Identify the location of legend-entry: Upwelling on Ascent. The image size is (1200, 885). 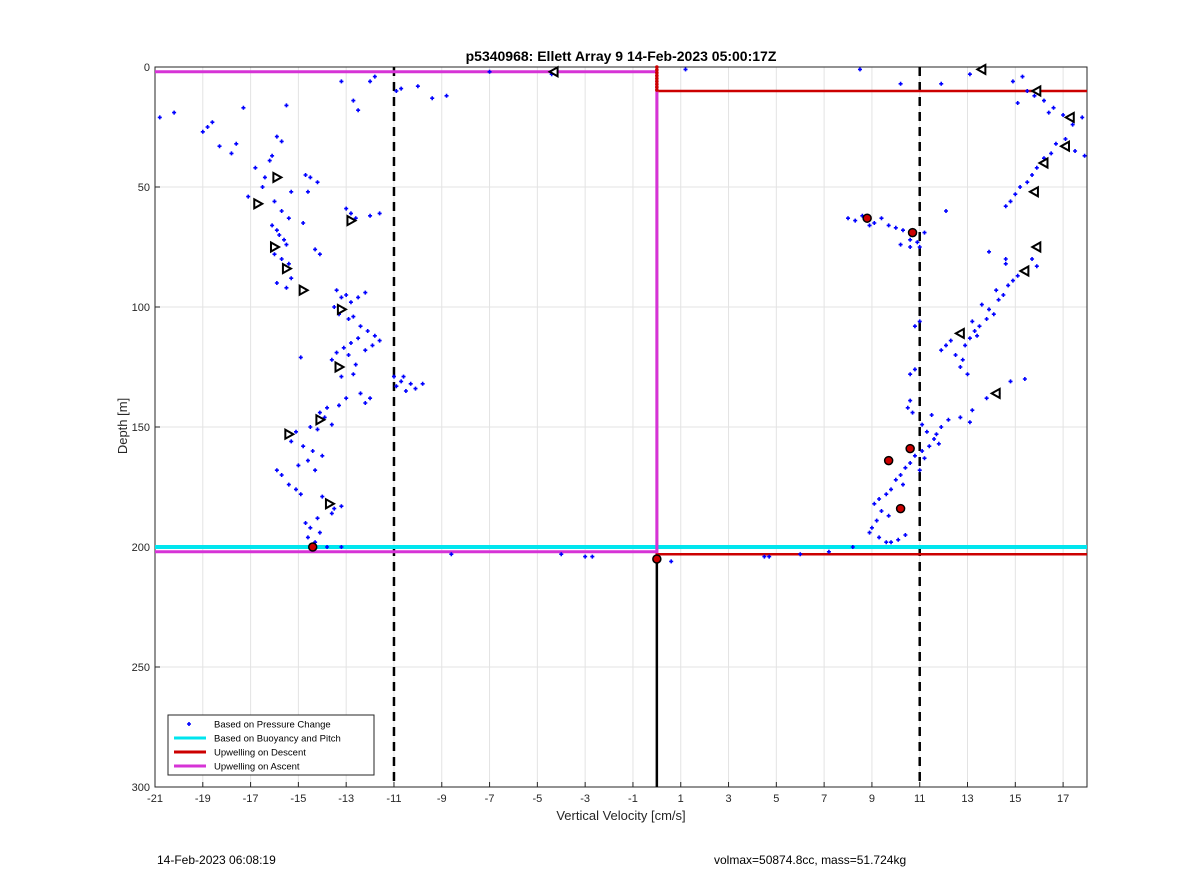
(257, 767).